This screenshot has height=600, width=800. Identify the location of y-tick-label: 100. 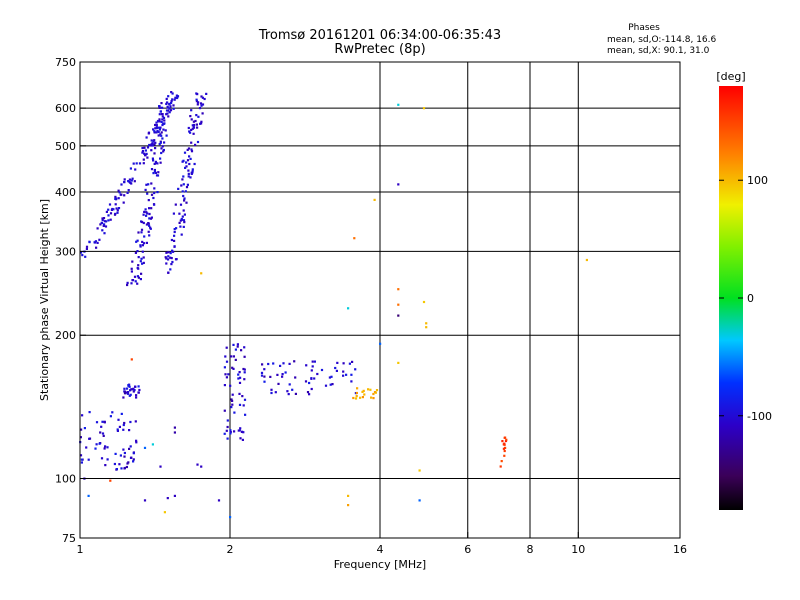
(65, 479).